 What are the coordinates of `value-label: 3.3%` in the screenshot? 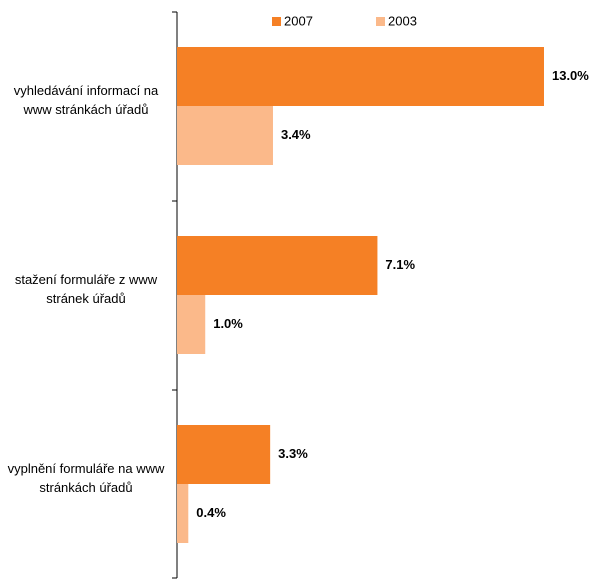 It's located at (293, 453).